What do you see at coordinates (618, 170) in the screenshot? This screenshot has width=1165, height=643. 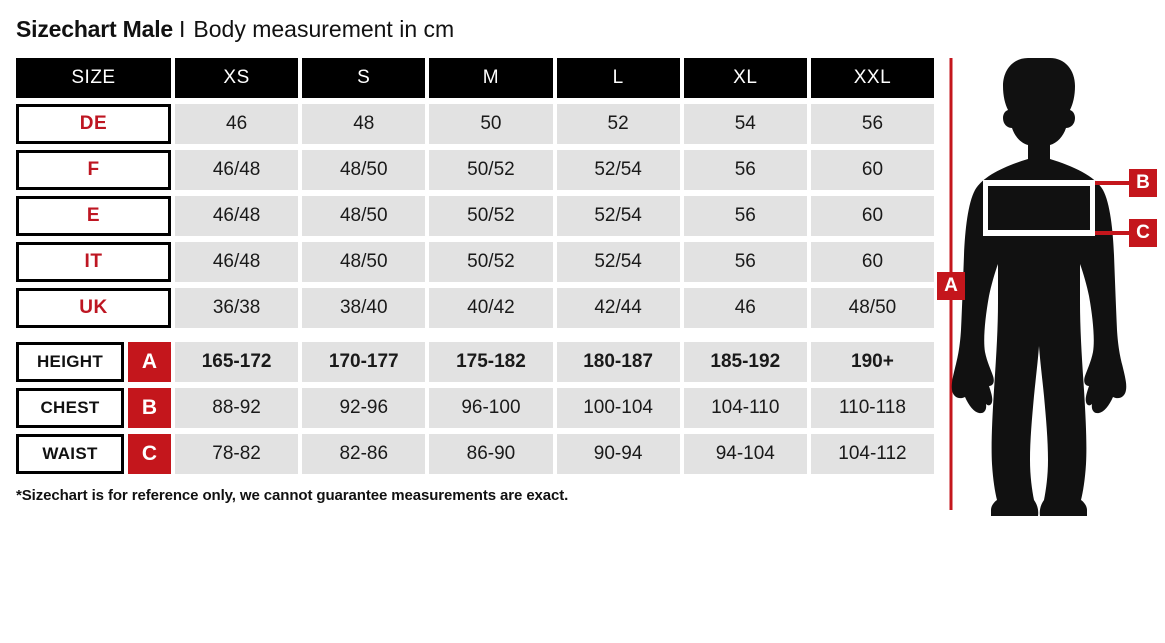 I see `cell-f-l: 52/54` at bounding box center [618, 170].